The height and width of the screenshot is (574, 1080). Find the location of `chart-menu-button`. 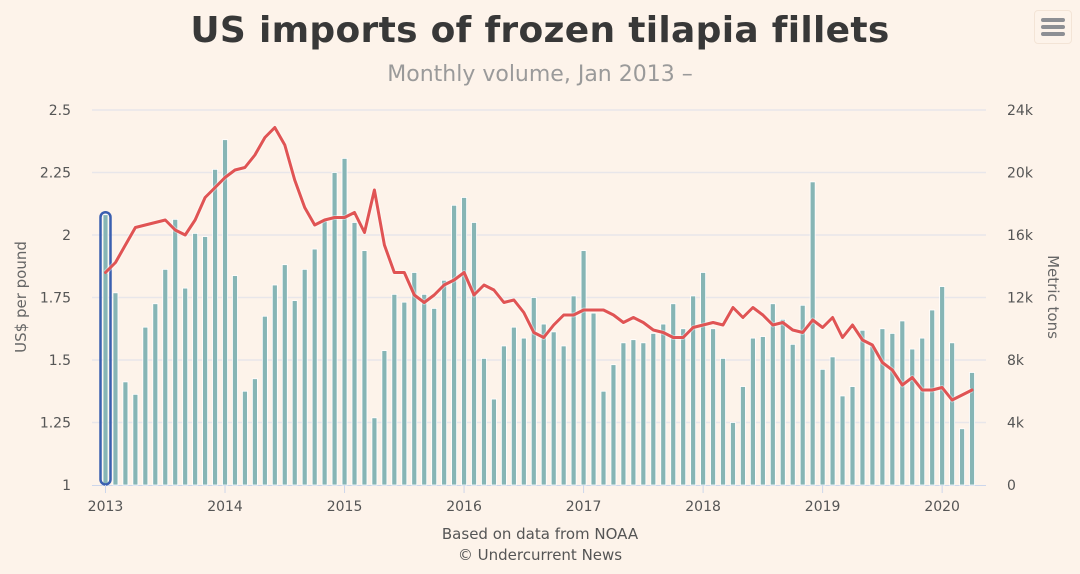

chart-menu-button is located at coordinates (1053, 27).